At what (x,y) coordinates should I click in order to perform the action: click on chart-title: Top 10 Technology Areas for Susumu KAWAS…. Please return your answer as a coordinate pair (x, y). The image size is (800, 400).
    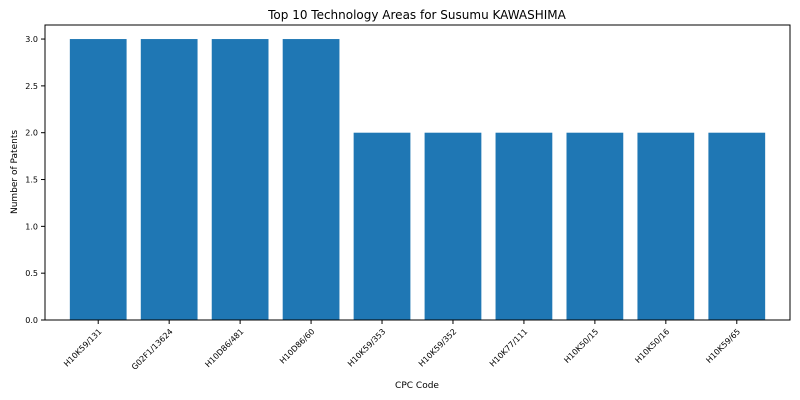
    Looking at the image, I should click on (417, 15).